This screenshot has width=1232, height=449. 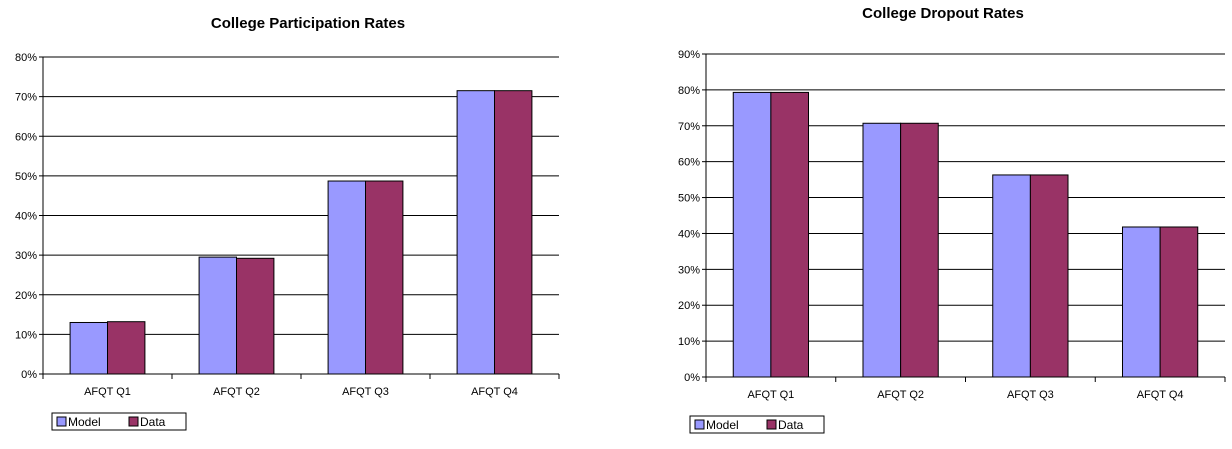 What do you see at coordinates (689, 55) in the screenshot?
I see `y-tick-label: 90%` at bounding box center [689, 55].